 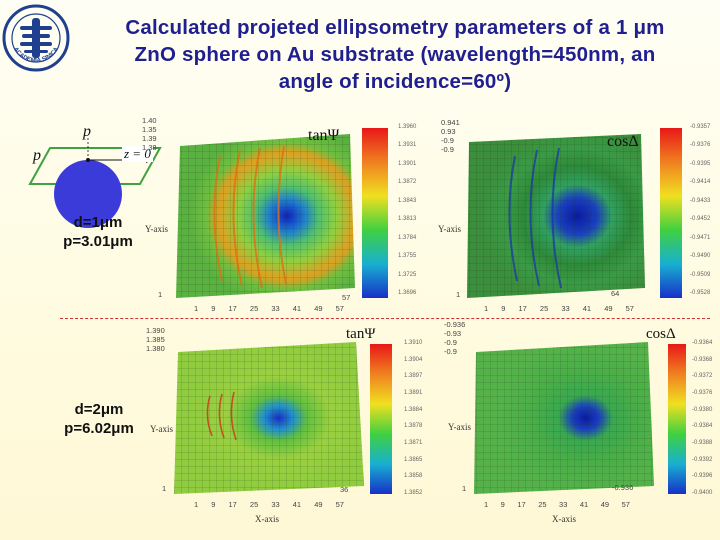 What do you see at coordinates (344, 489) in the screenshot?
I see `svg-text: 36` at bounding box center [344, 489].